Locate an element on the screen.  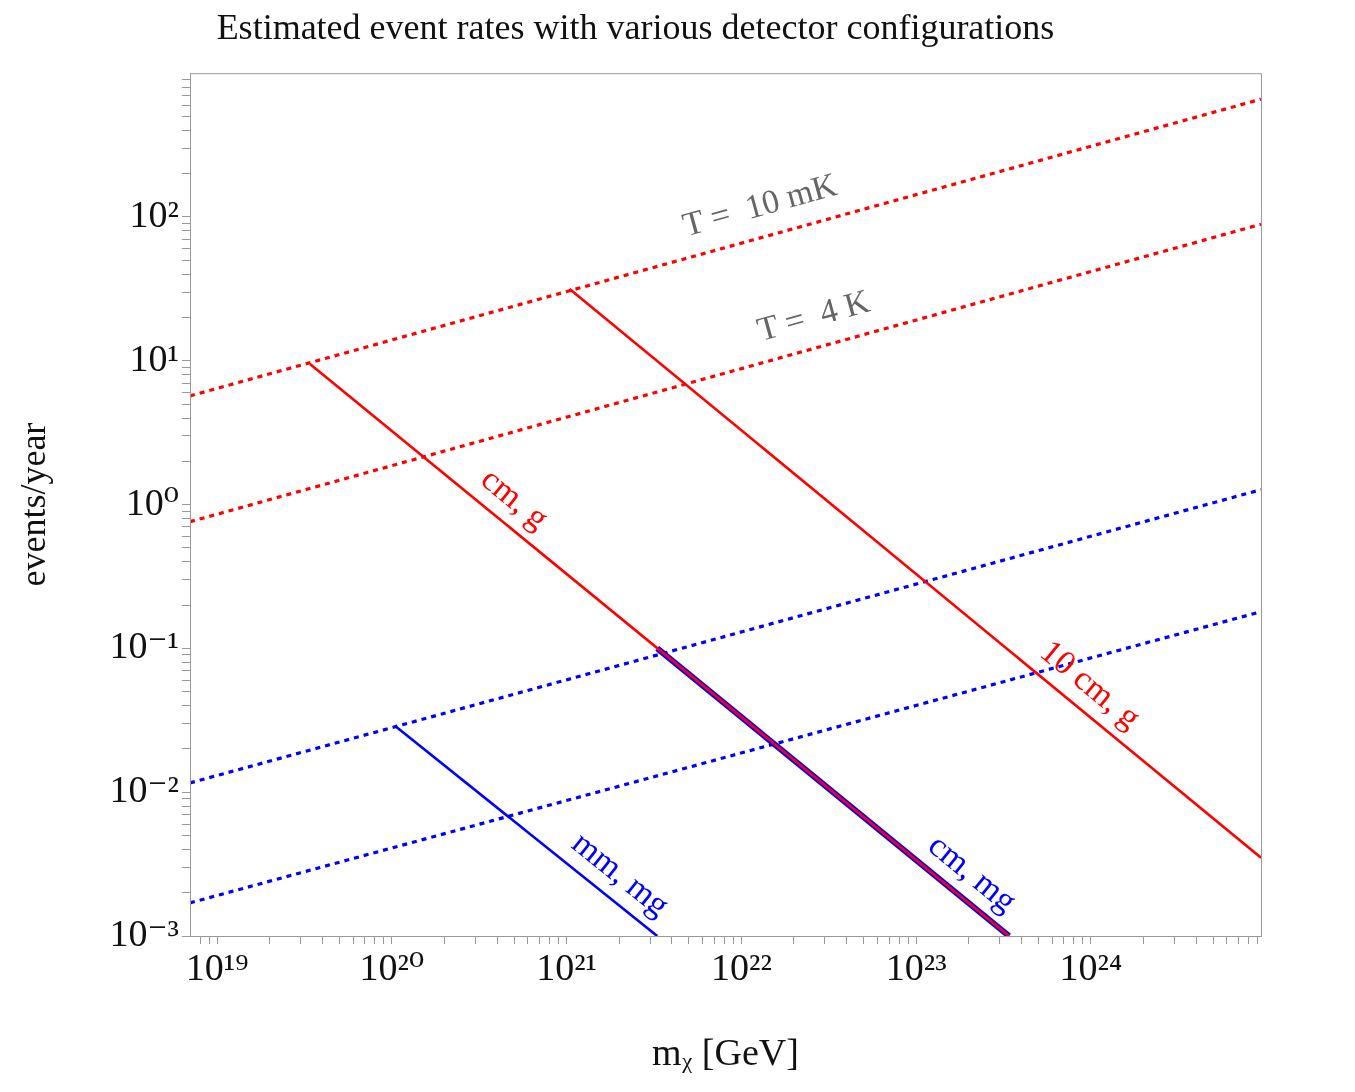
x-tick-label: 10²⁰ is located at coordinates (392, 966).